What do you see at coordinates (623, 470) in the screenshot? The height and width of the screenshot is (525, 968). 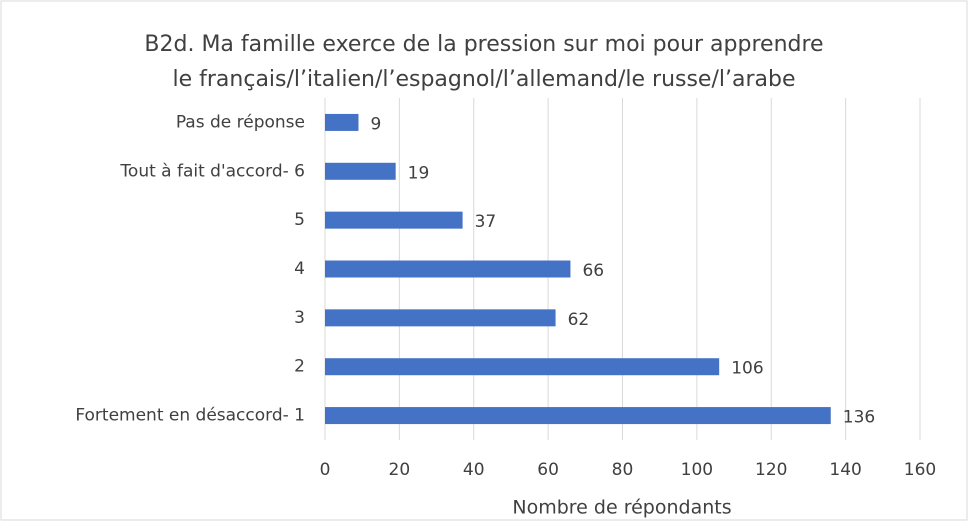 I see `x-tick-label: 80` at bounding box center [623, 470].